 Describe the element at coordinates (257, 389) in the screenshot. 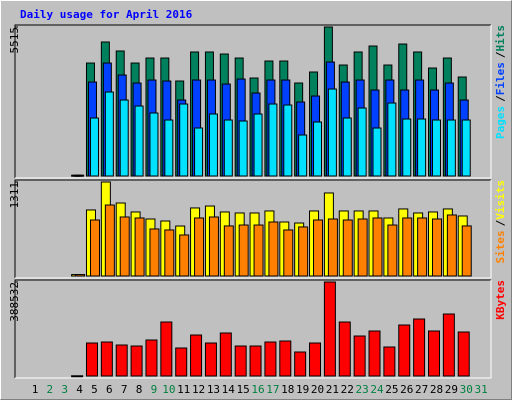

I see `x-tick-label: 16` at that location.